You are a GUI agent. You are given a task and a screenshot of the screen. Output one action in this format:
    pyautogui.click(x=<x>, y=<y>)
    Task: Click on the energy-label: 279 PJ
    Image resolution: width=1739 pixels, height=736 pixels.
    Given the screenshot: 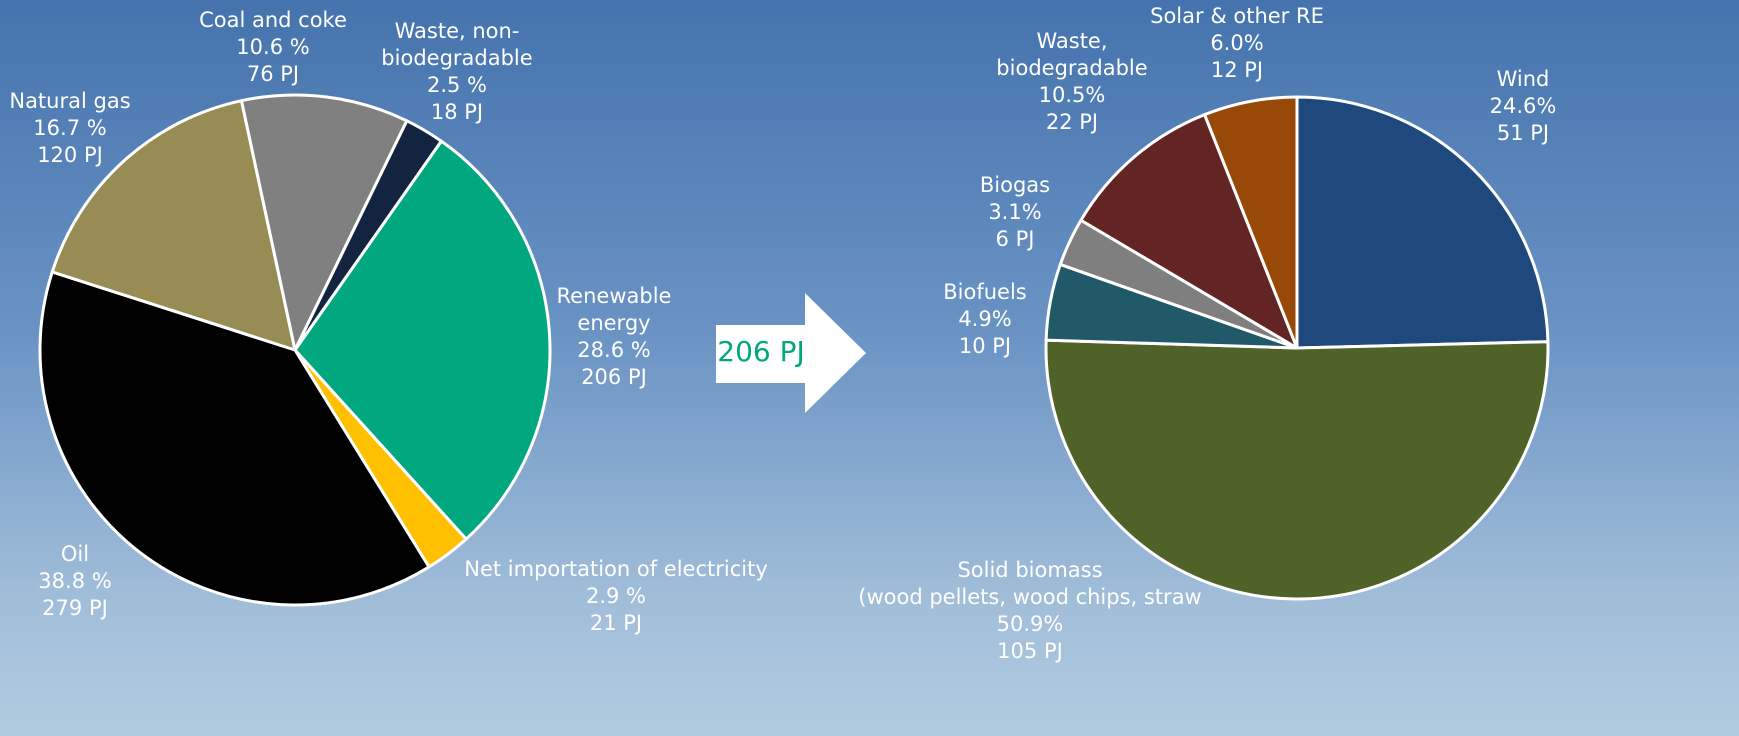 What is the action you would take?
    pyautogui.click(x=75, y=608)
    